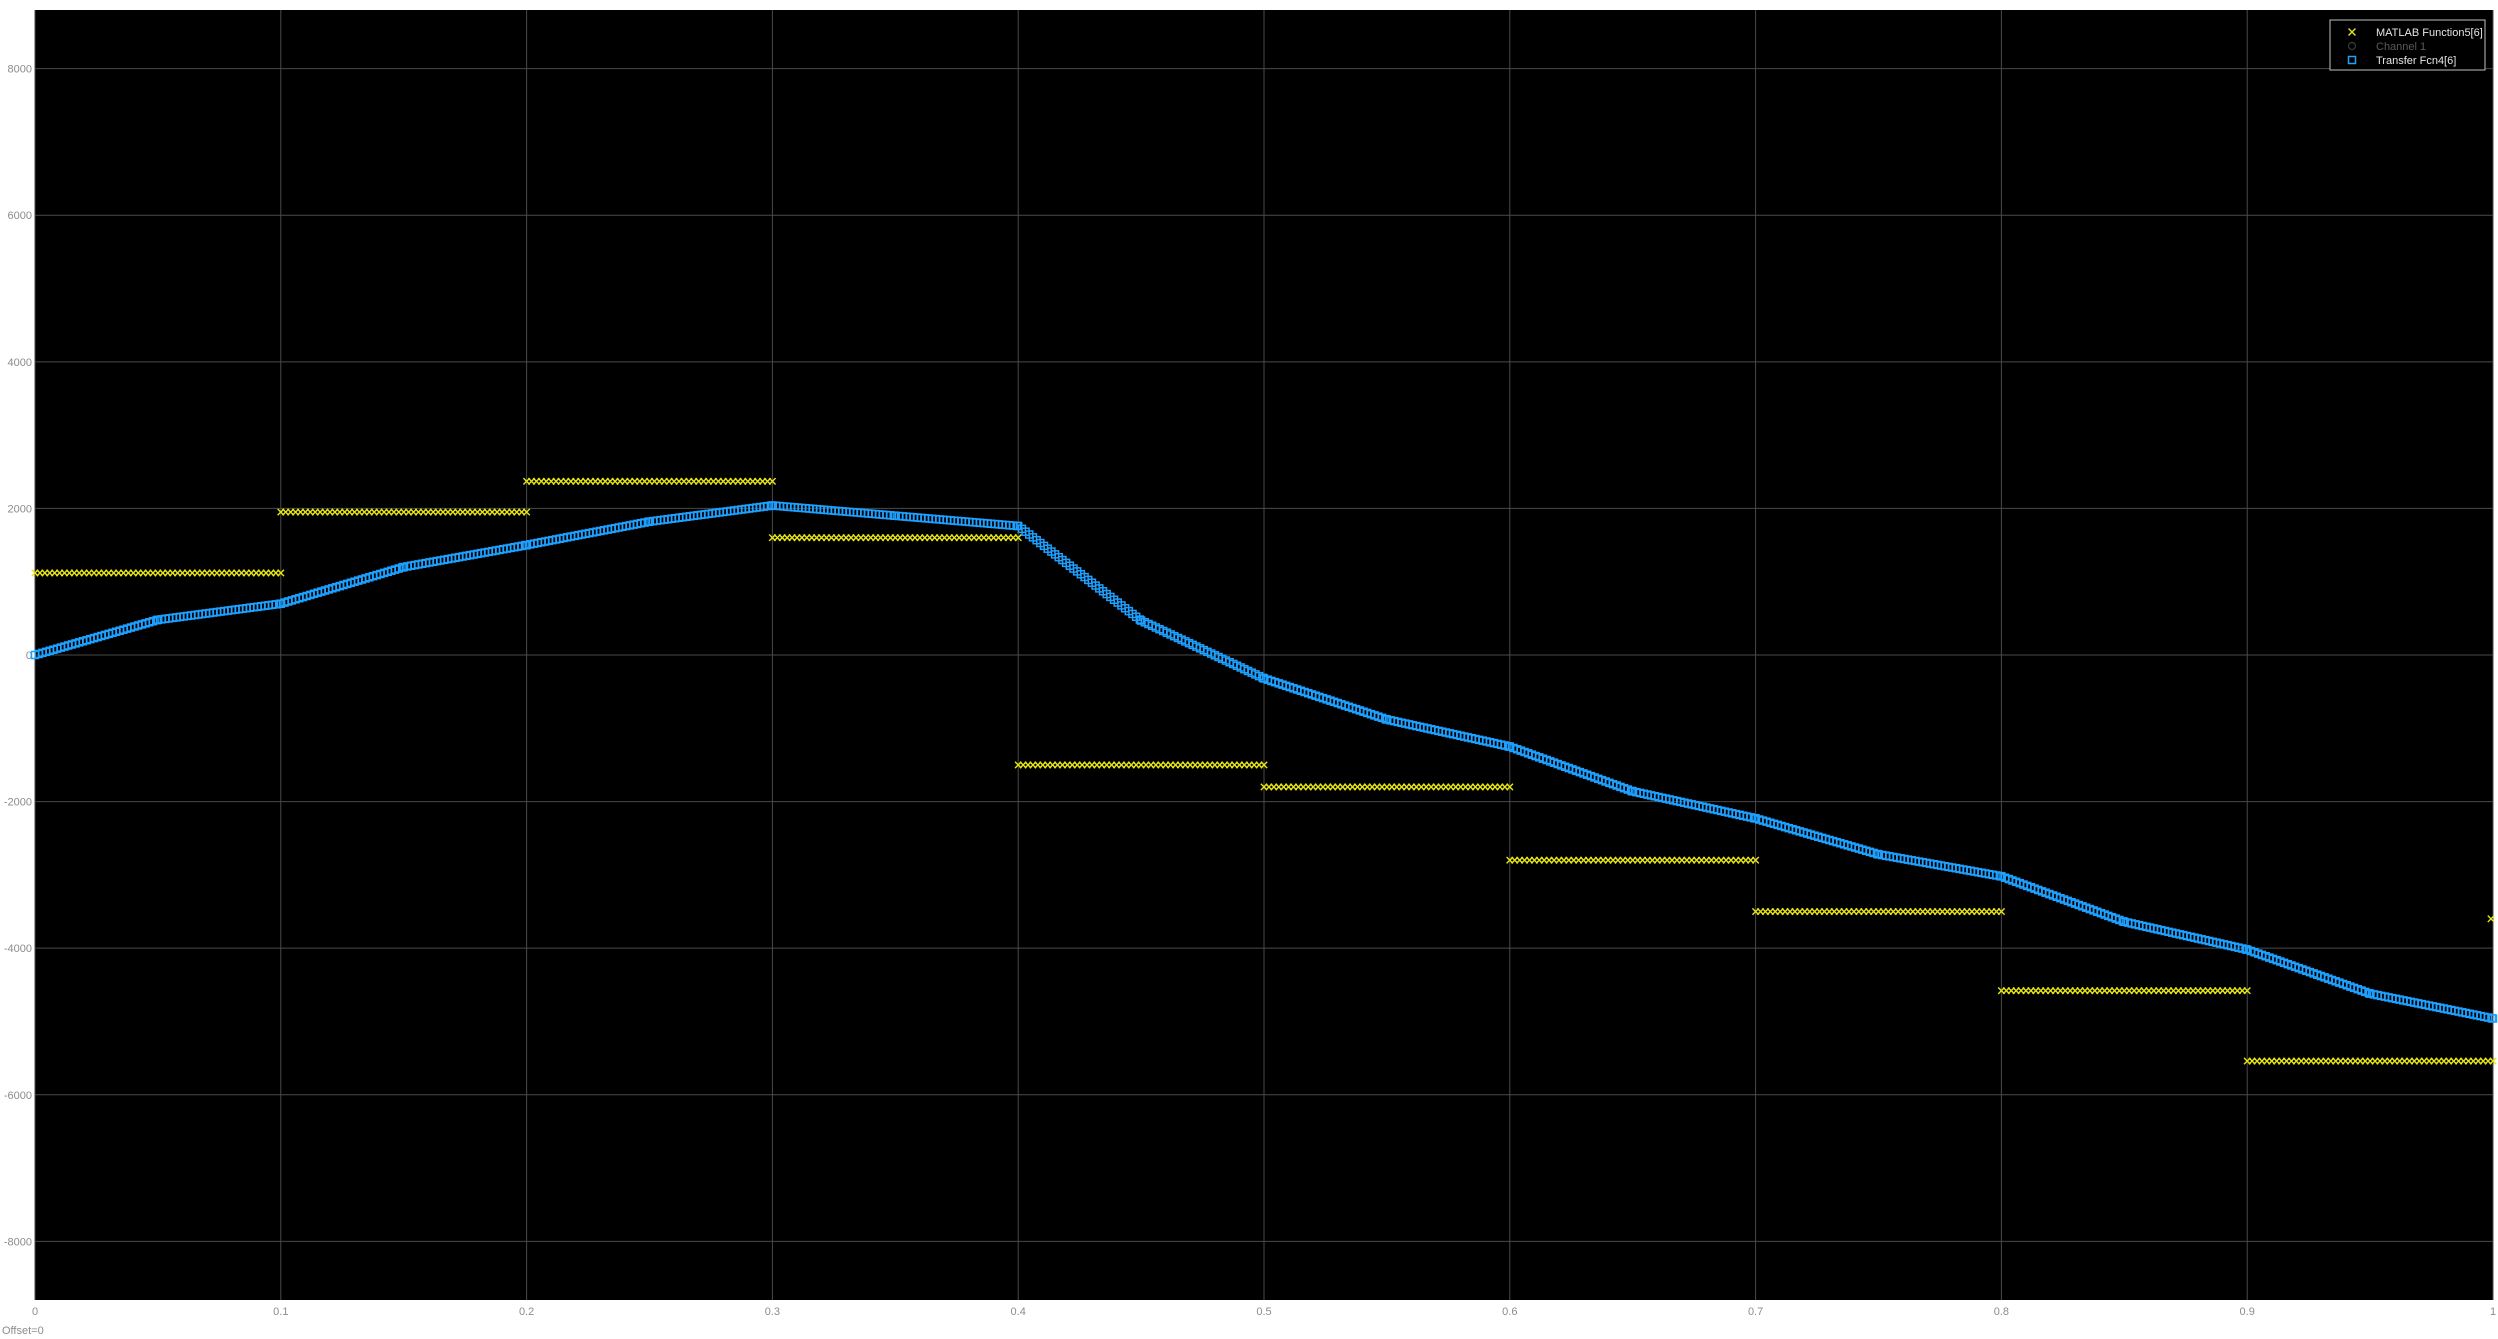 The width and height of the screenshot is (2498, 1339). Describe the element at coordinates (23, 1331) in the screenshot. I see `offset-label: Offset=0` at that location.